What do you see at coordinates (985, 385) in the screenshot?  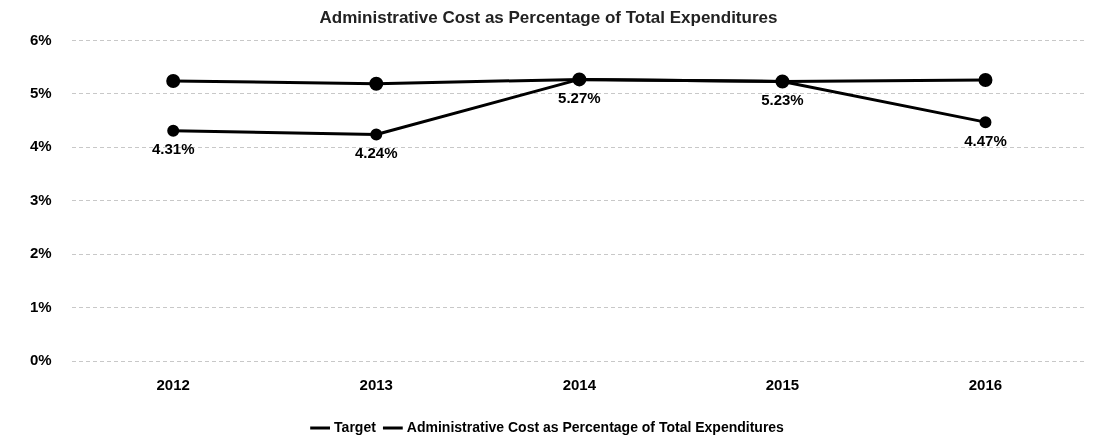 I see `x-tick-label: 2016` at bounding box center [985, 385].